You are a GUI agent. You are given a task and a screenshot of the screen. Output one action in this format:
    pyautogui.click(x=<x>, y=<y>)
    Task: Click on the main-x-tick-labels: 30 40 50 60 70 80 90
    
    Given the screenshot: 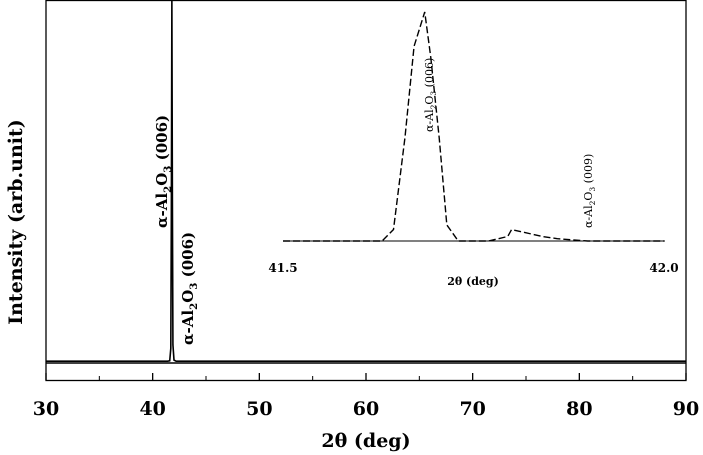 What is the action you would take?
    pyautogui.click(x=366, y=409)
    